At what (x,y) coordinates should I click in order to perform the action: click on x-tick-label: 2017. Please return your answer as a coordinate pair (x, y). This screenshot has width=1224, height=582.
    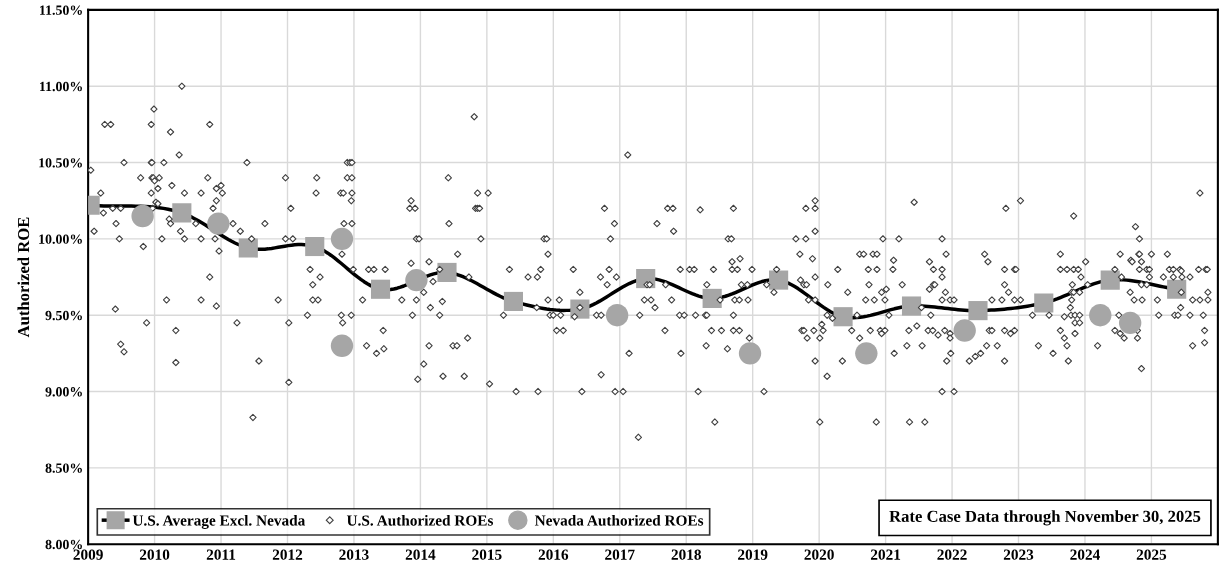
    Looking at the image, I should click on (620, 554).